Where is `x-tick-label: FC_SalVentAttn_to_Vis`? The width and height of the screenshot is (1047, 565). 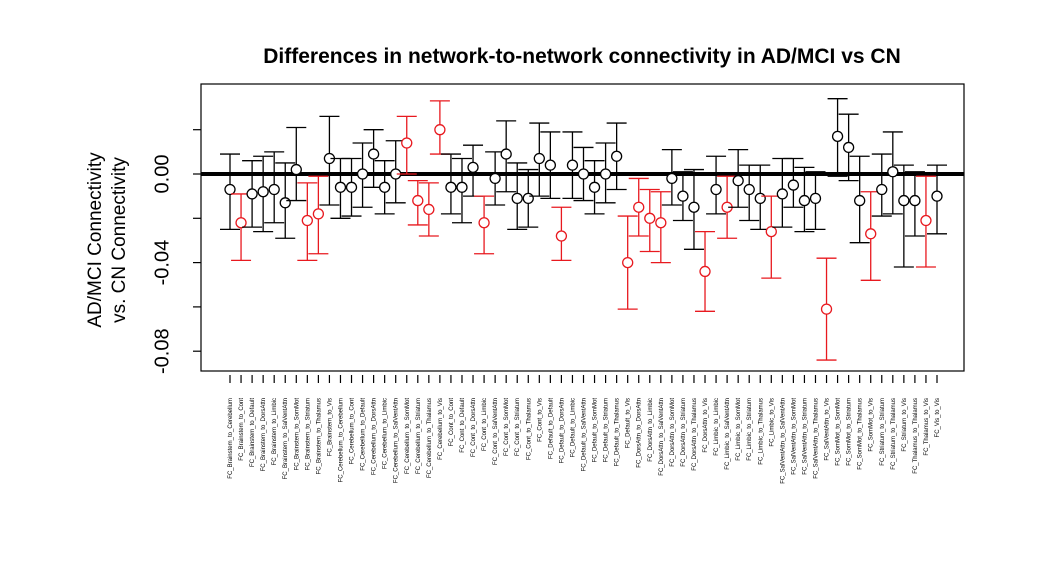
x-tick-label: FC_SalVentAttn_to_Vis is located at coordinates (828, 429).